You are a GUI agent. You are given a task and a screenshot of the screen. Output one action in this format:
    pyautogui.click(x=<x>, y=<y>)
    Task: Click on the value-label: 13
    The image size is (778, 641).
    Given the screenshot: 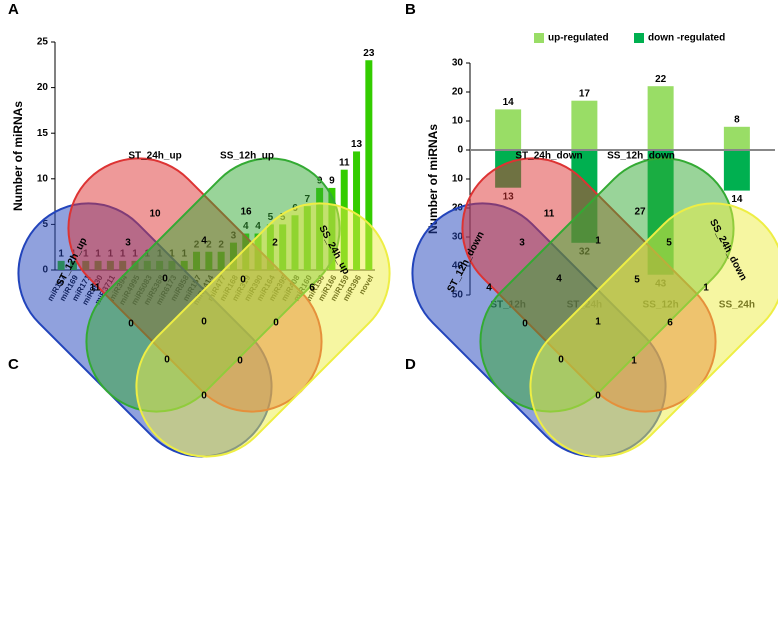 What is the action you would take?
    pyautogui.click(x=357, y=144)
    